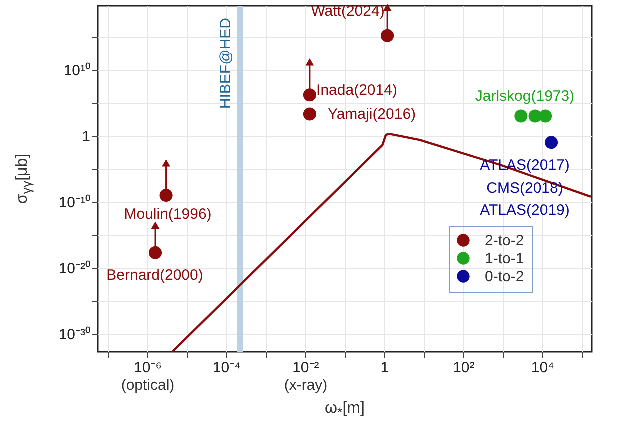 The image size is (630, 428). What do you see at coordinates (525, 96) in the screenshot?
I see `annotation: Jarlskog(1973)` at bounding box center [525, 96].